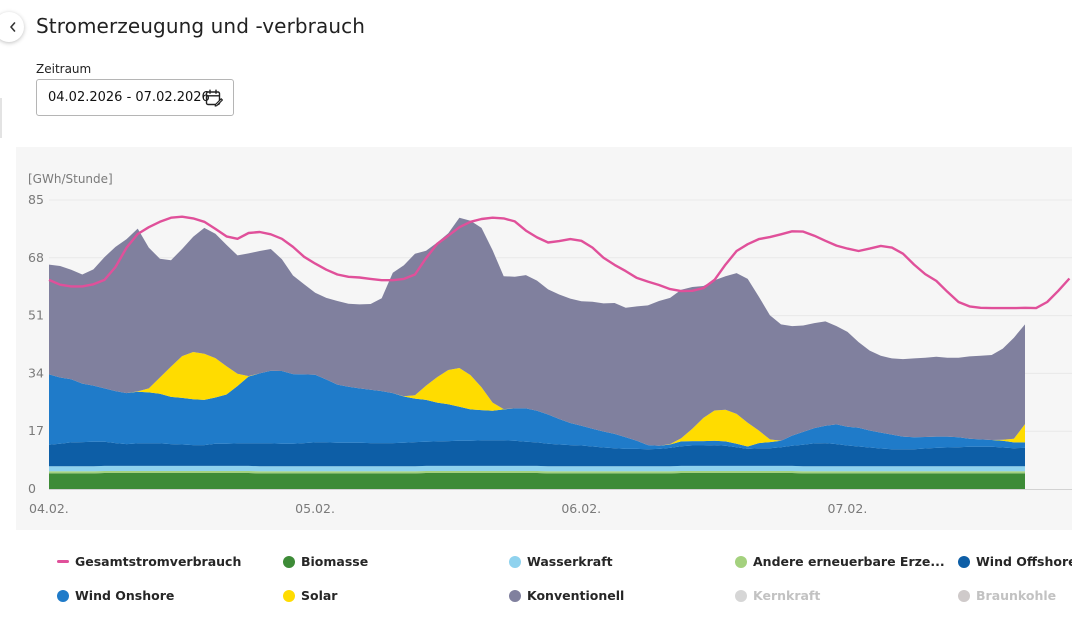  I want to click on chevron-left-icon, so click(13, 27).